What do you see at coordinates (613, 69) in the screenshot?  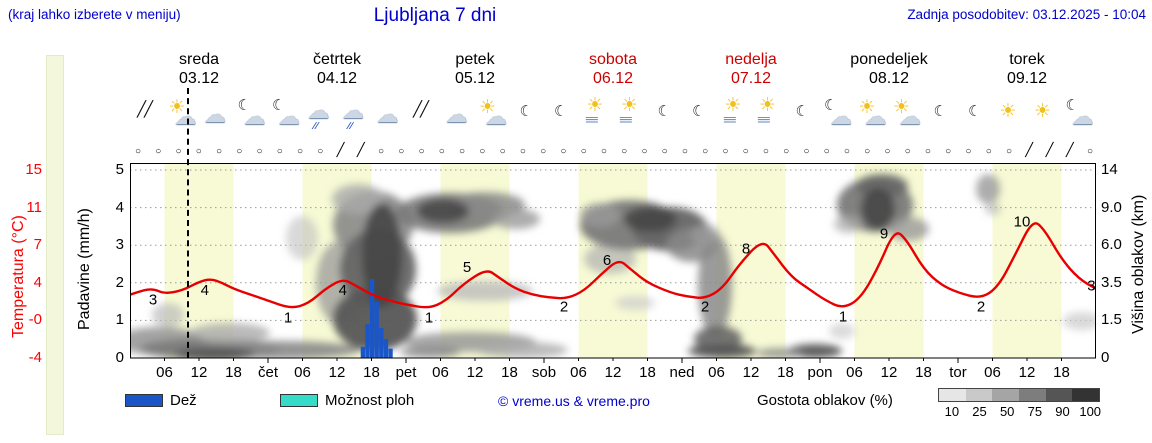 I see `day-header-sobota: sobota 06.12` at bounding box center [613, 69].